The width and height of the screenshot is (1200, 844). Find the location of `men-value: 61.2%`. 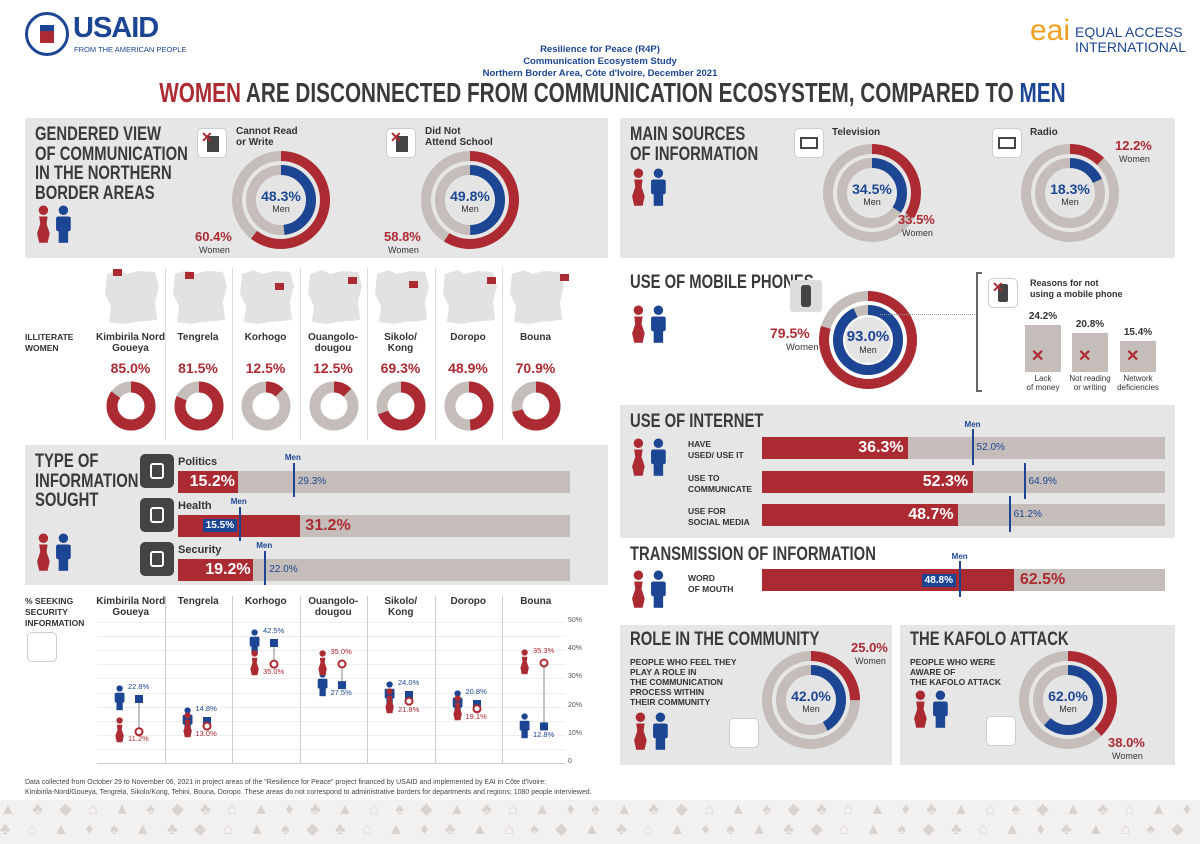

men-value: 61.2% is located at coordinates (1027, 514).